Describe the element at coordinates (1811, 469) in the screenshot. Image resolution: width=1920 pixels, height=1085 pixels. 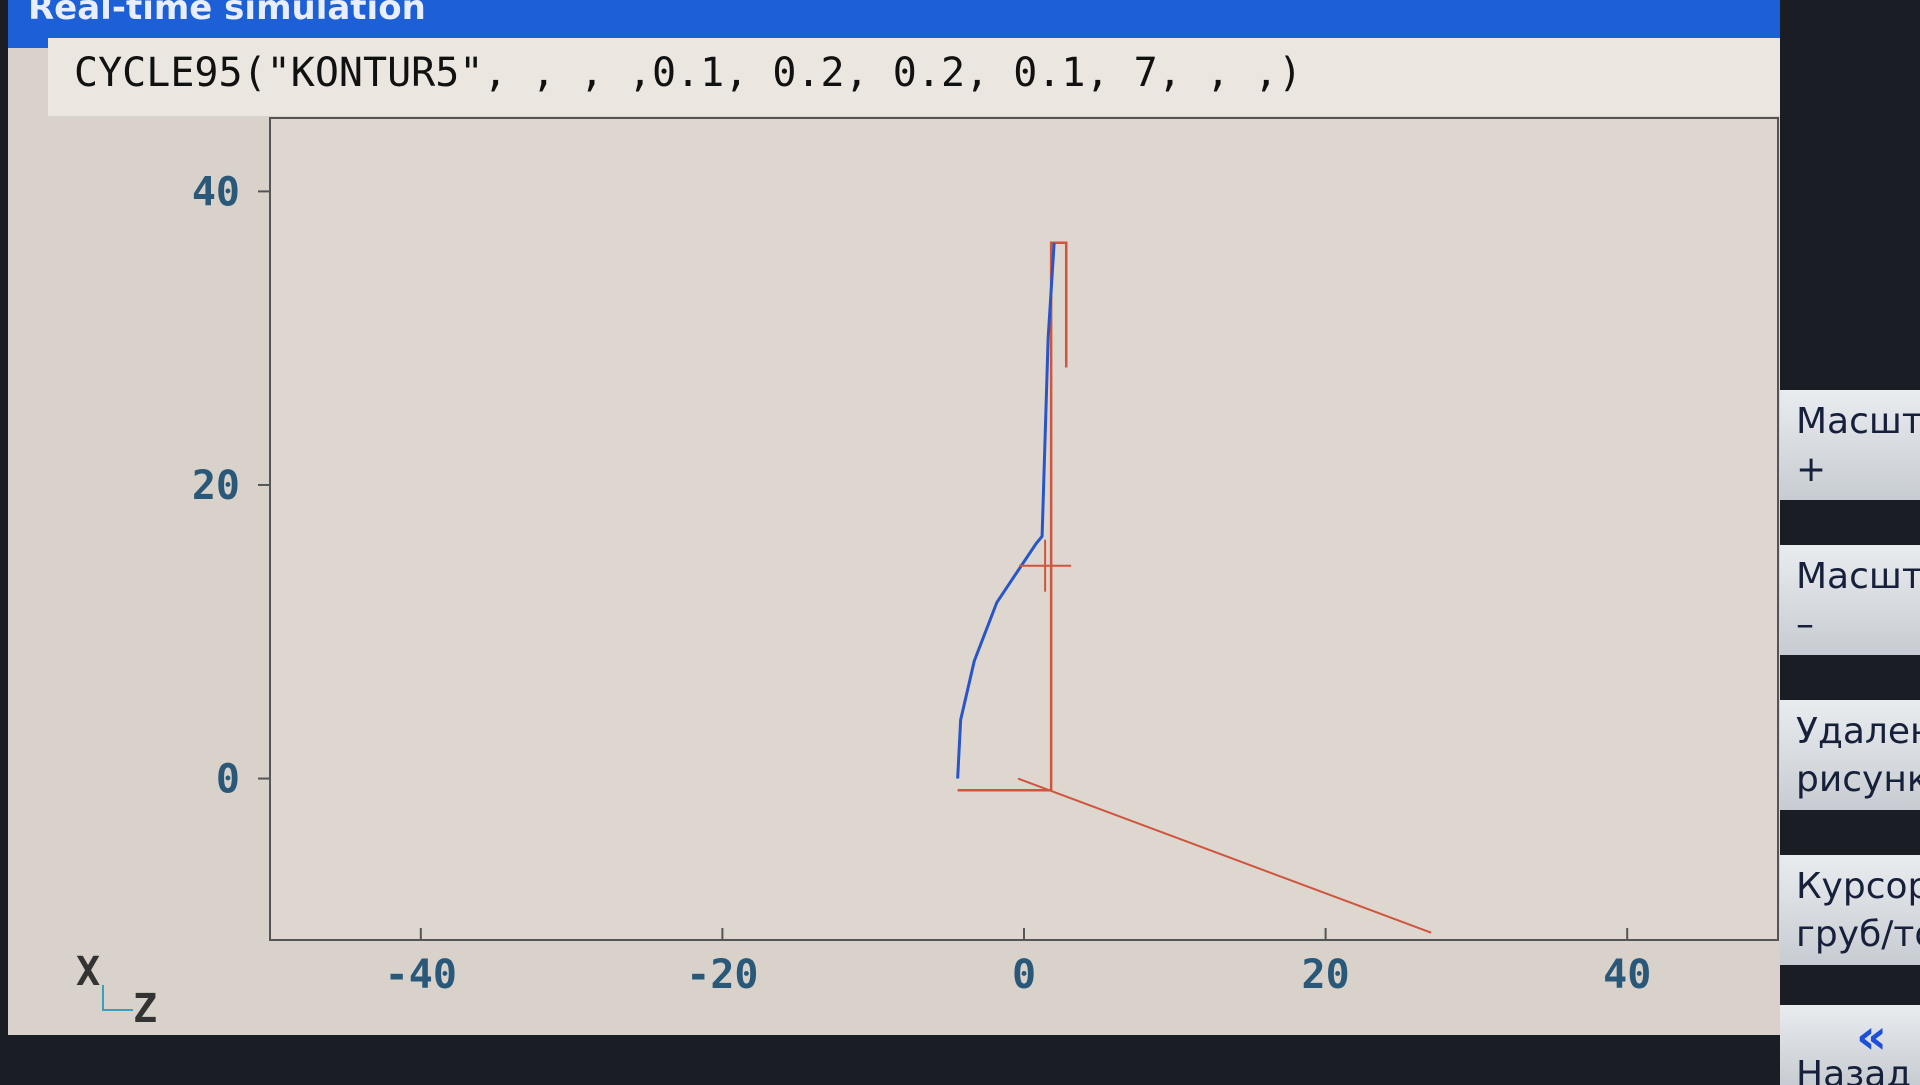
I see `softkey-label: +` at that location.